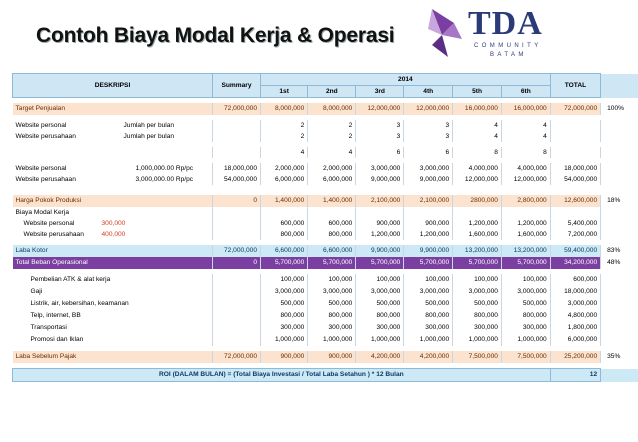 The image size is (638, 442). What do you see at coordinates (576, 263) in the screenshot?
I see `total-cell: 34,200,000` at bounding box center [576, 263].